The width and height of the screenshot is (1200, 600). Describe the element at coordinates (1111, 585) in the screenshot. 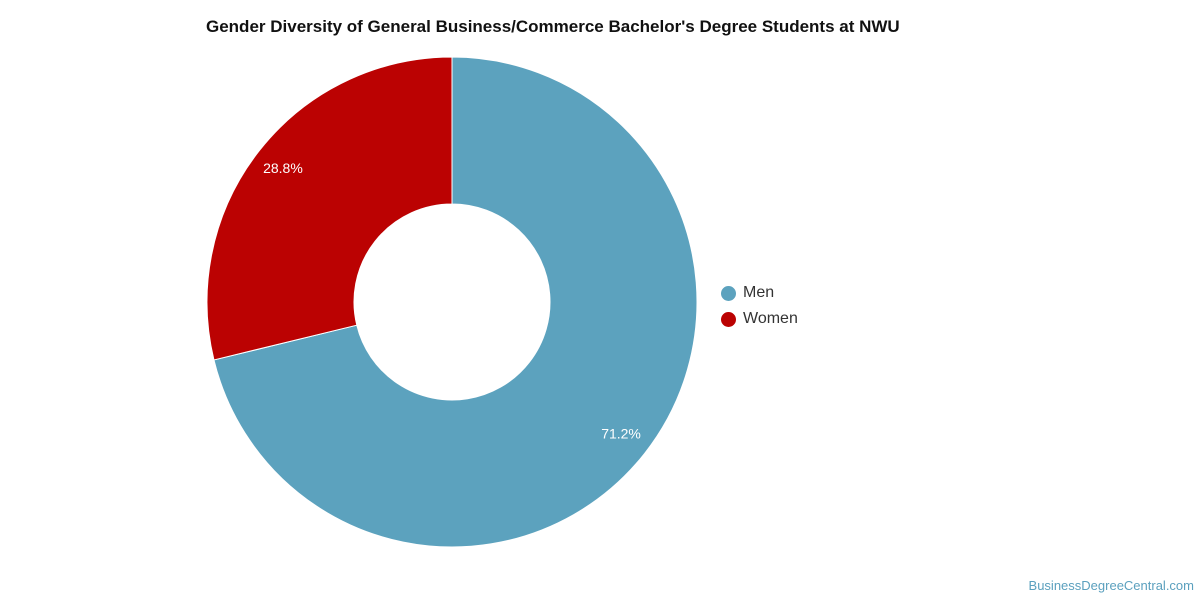

I see `source-credit: BusinessDegreeCentral.com` at that location.